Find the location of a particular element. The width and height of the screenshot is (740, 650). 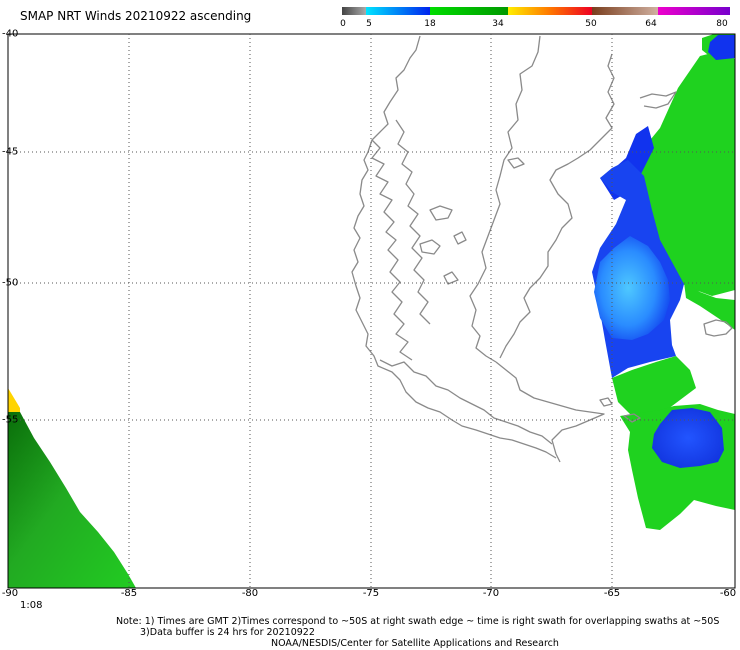

colorbar-segment-calm is located at coordinates (354, 11).